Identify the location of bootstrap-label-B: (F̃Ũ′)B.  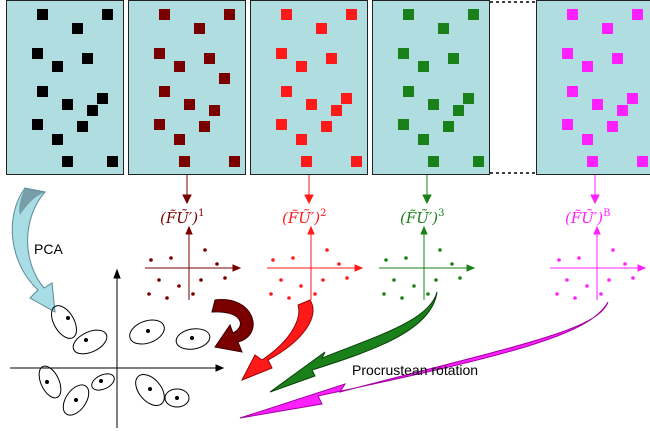
(588, 217).